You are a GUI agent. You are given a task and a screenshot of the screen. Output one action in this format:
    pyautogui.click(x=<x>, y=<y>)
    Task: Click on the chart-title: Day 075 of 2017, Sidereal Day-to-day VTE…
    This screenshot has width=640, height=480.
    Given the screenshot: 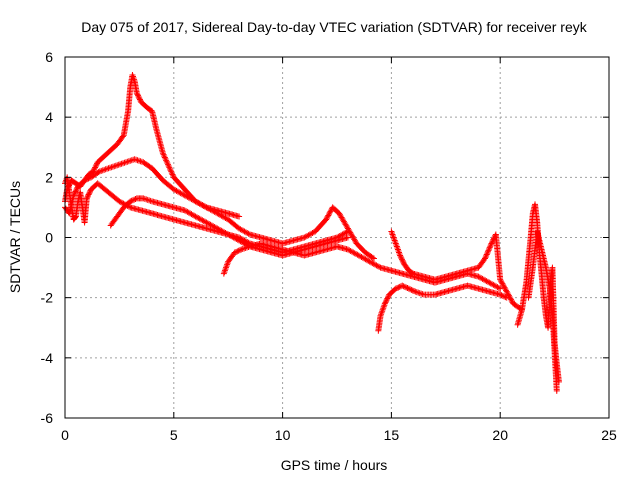 What is the action you would take?
    pyautogui.click(x=334, y=27)
    